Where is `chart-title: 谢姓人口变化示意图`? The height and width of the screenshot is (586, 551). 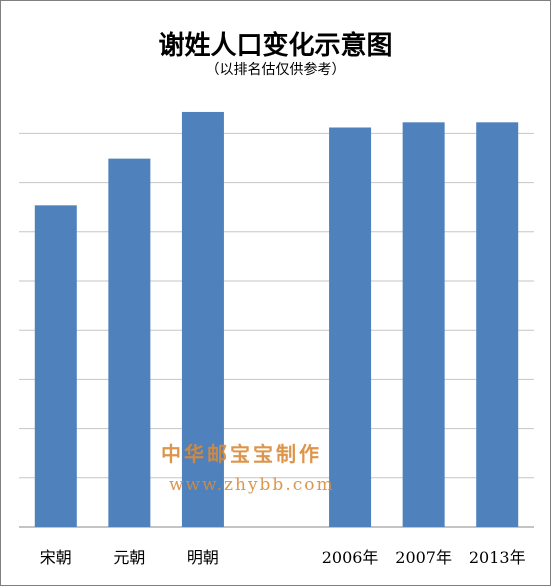
chart-title: 谢姓人口变化示意图 is located at coordinates (275, 46).